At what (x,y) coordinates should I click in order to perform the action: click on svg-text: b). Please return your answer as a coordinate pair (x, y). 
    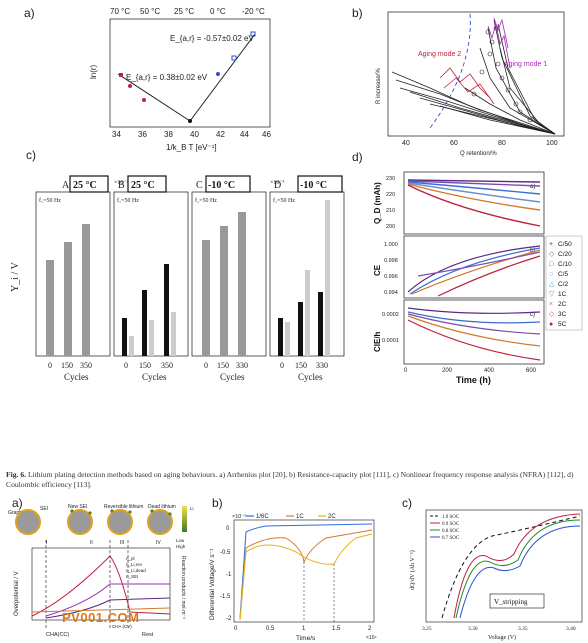
    Looking at the image, I should click on (532, 251).